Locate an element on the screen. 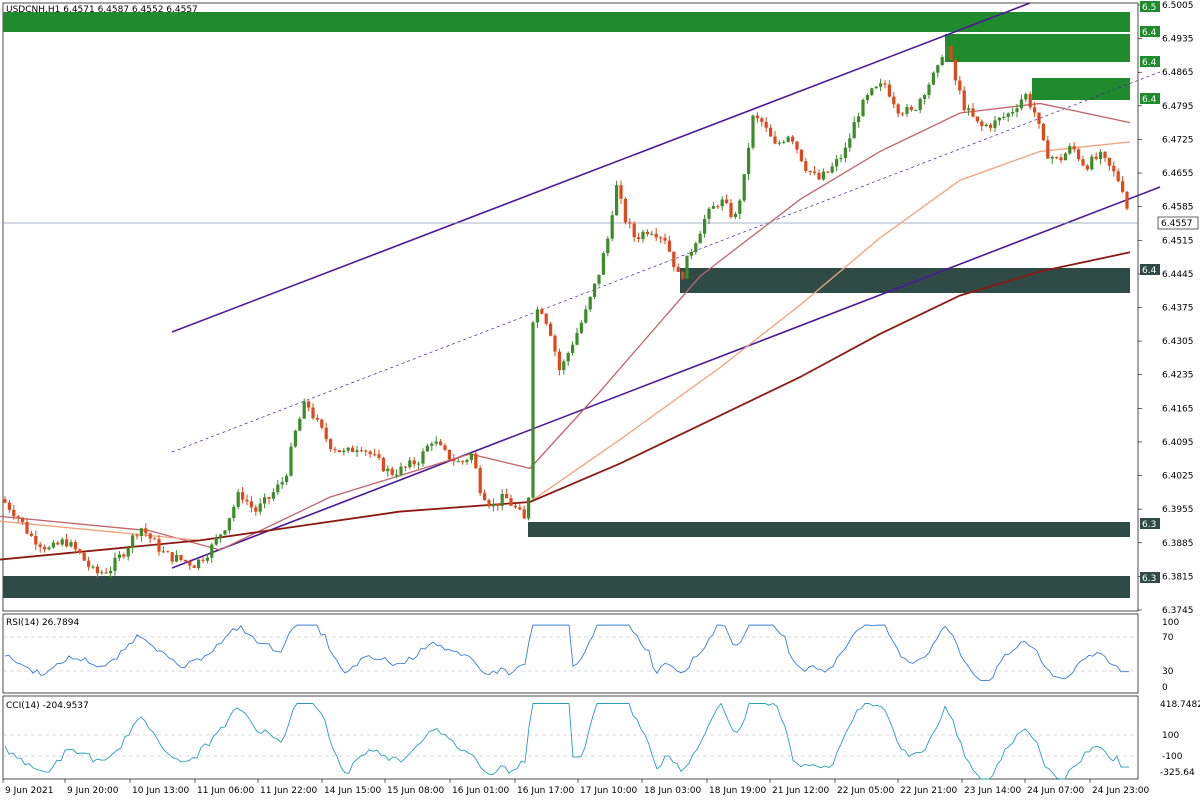 The width and height of the screenshot is (1200, 800). rsi-panel: RSI(14) 26.7894 100 70 30 0 is located at coordinates (591, 655).